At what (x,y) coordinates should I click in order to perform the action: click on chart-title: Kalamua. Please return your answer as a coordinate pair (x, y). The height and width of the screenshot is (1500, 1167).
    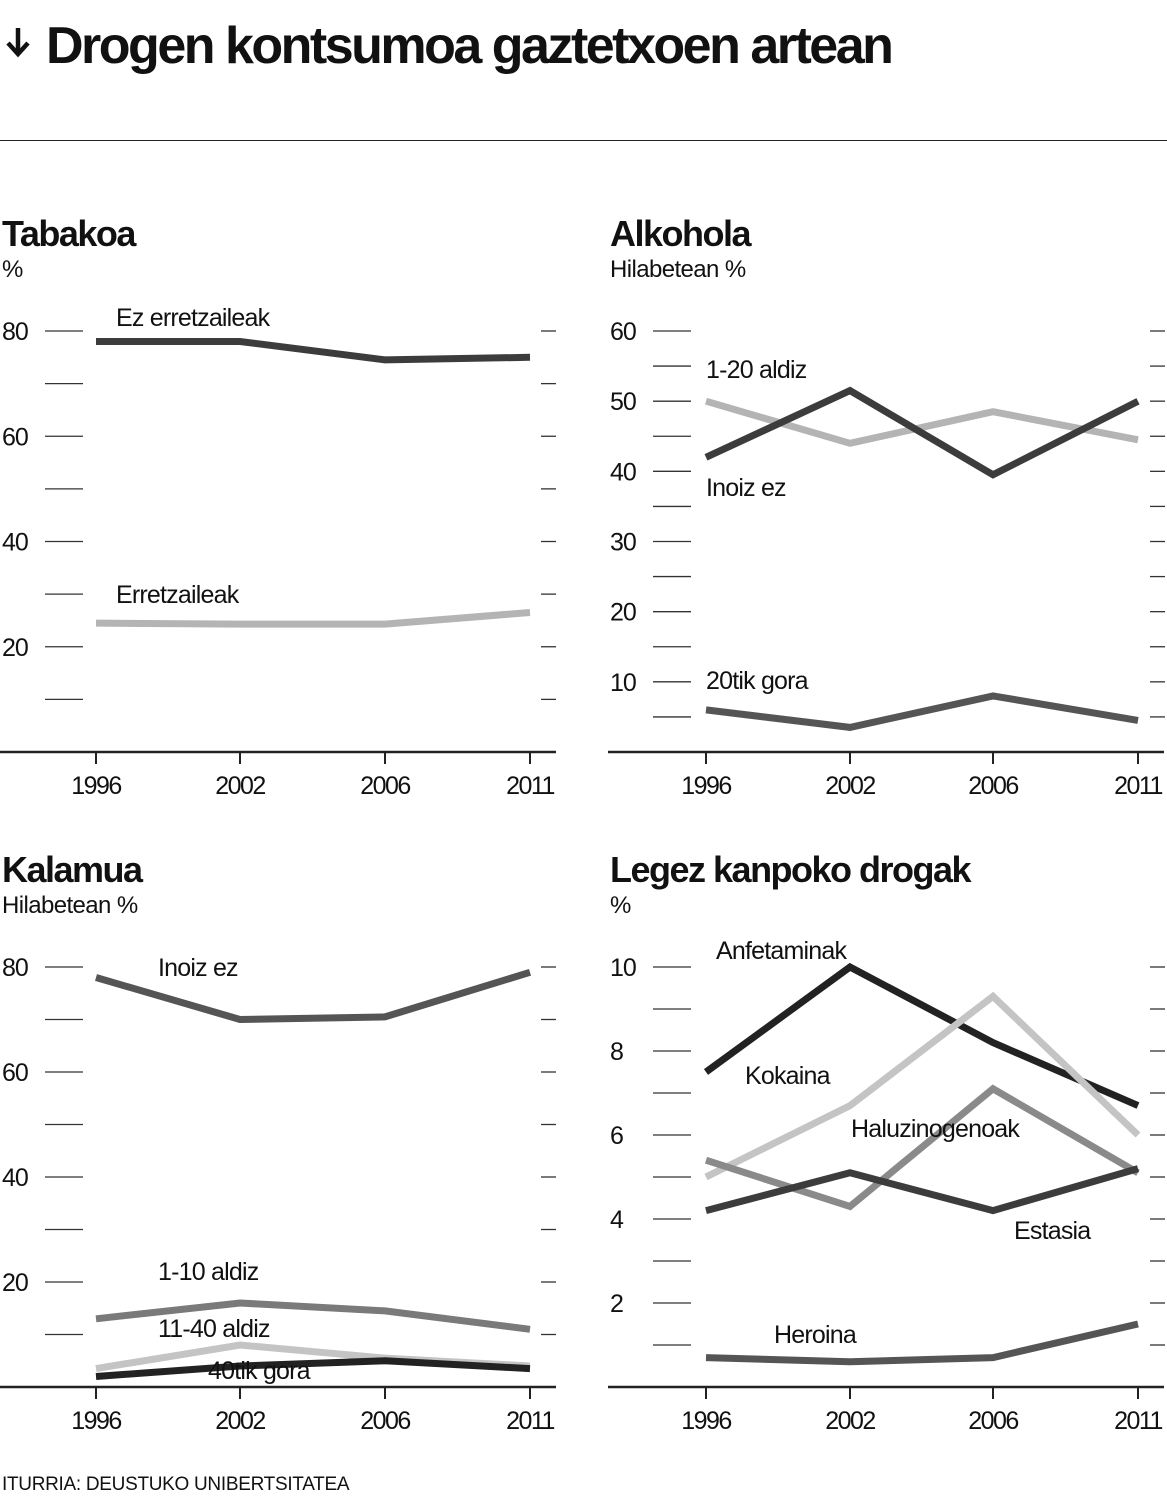
    Looking at the image, I should click on (73, 869).